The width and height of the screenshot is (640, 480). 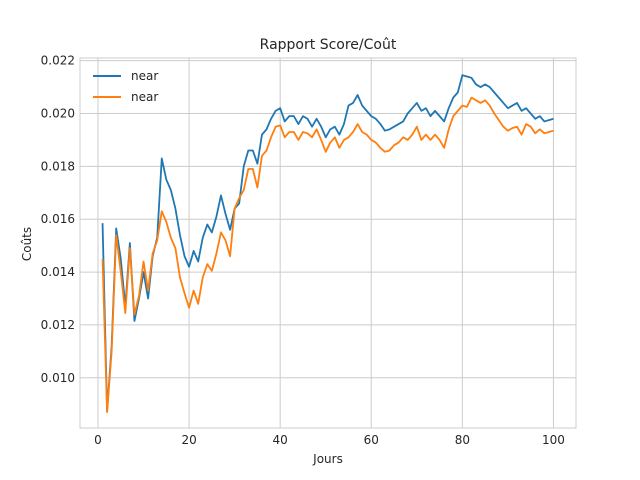 What do you see at coordinates (58, 325) in the screenshot?
I see `y-tick-label: 0.012` at bounding box center [58, 325].